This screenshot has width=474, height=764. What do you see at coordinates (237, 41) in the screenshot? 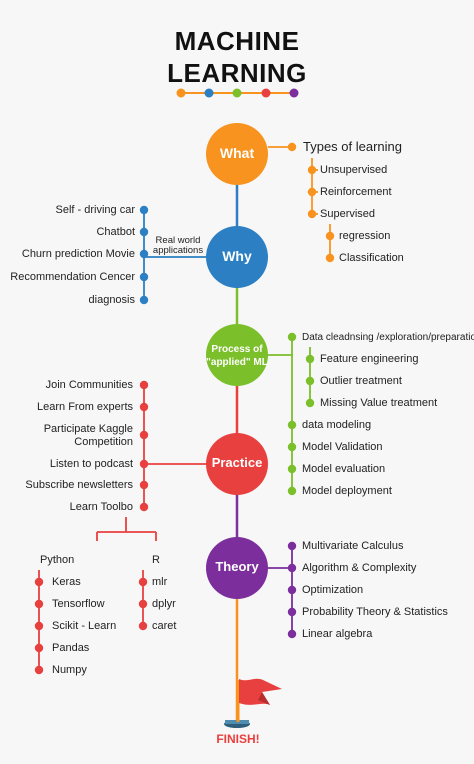
I see `title-line-1: MACHINE` at bounding box center [237, 41].